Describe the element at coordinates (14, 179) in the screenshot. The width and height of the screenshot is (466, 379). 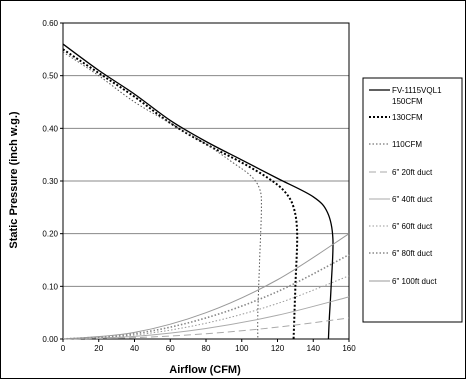
I see `y-axis-label: Static Pressure (inch w.g.)` at that location.